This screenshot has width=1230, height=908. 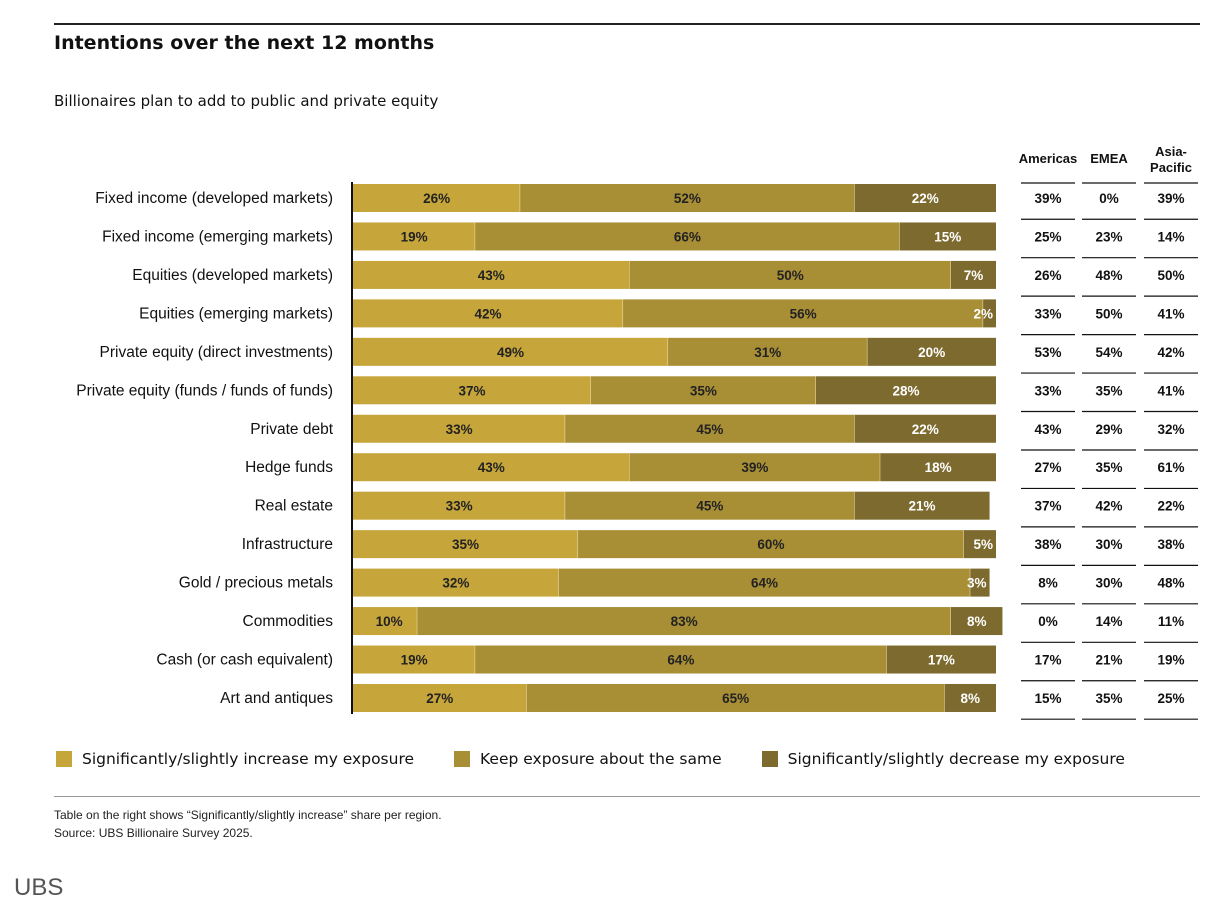 What do you see at coordinates (462, 759) in the screenshot?
I see `legend-swatch-same` at bounding box center [462, 759].